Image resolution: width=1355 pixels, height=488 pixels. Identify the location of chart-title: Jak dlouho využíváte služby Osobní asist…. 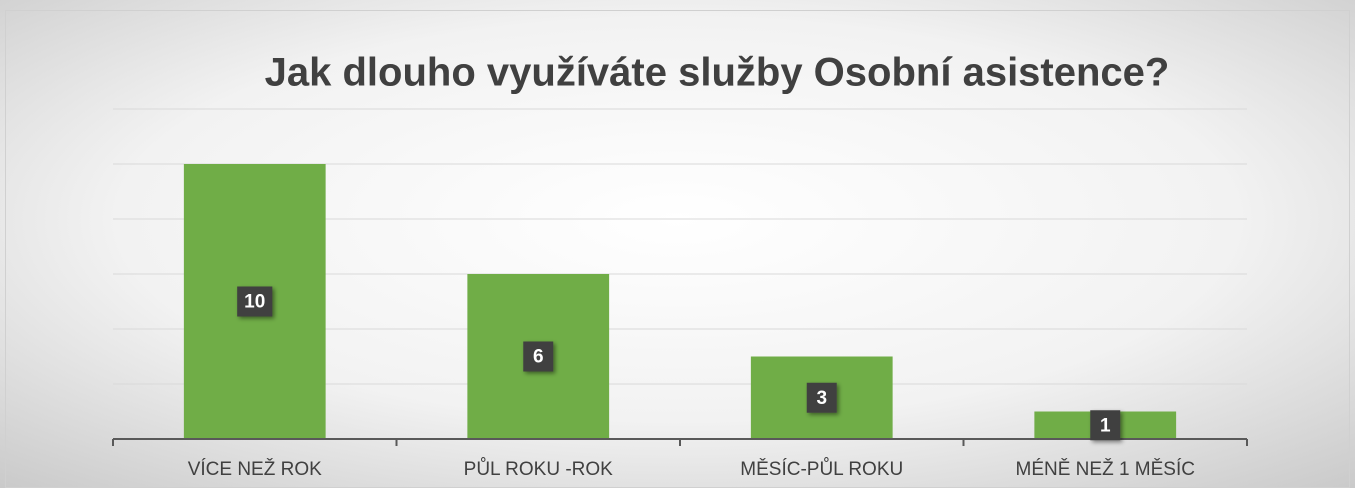
(717, 73).